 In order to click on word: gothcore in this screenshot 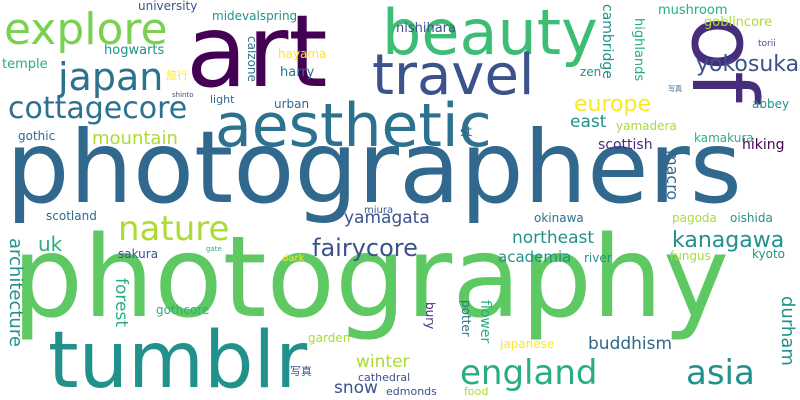, I will do `click(183, 310)`.